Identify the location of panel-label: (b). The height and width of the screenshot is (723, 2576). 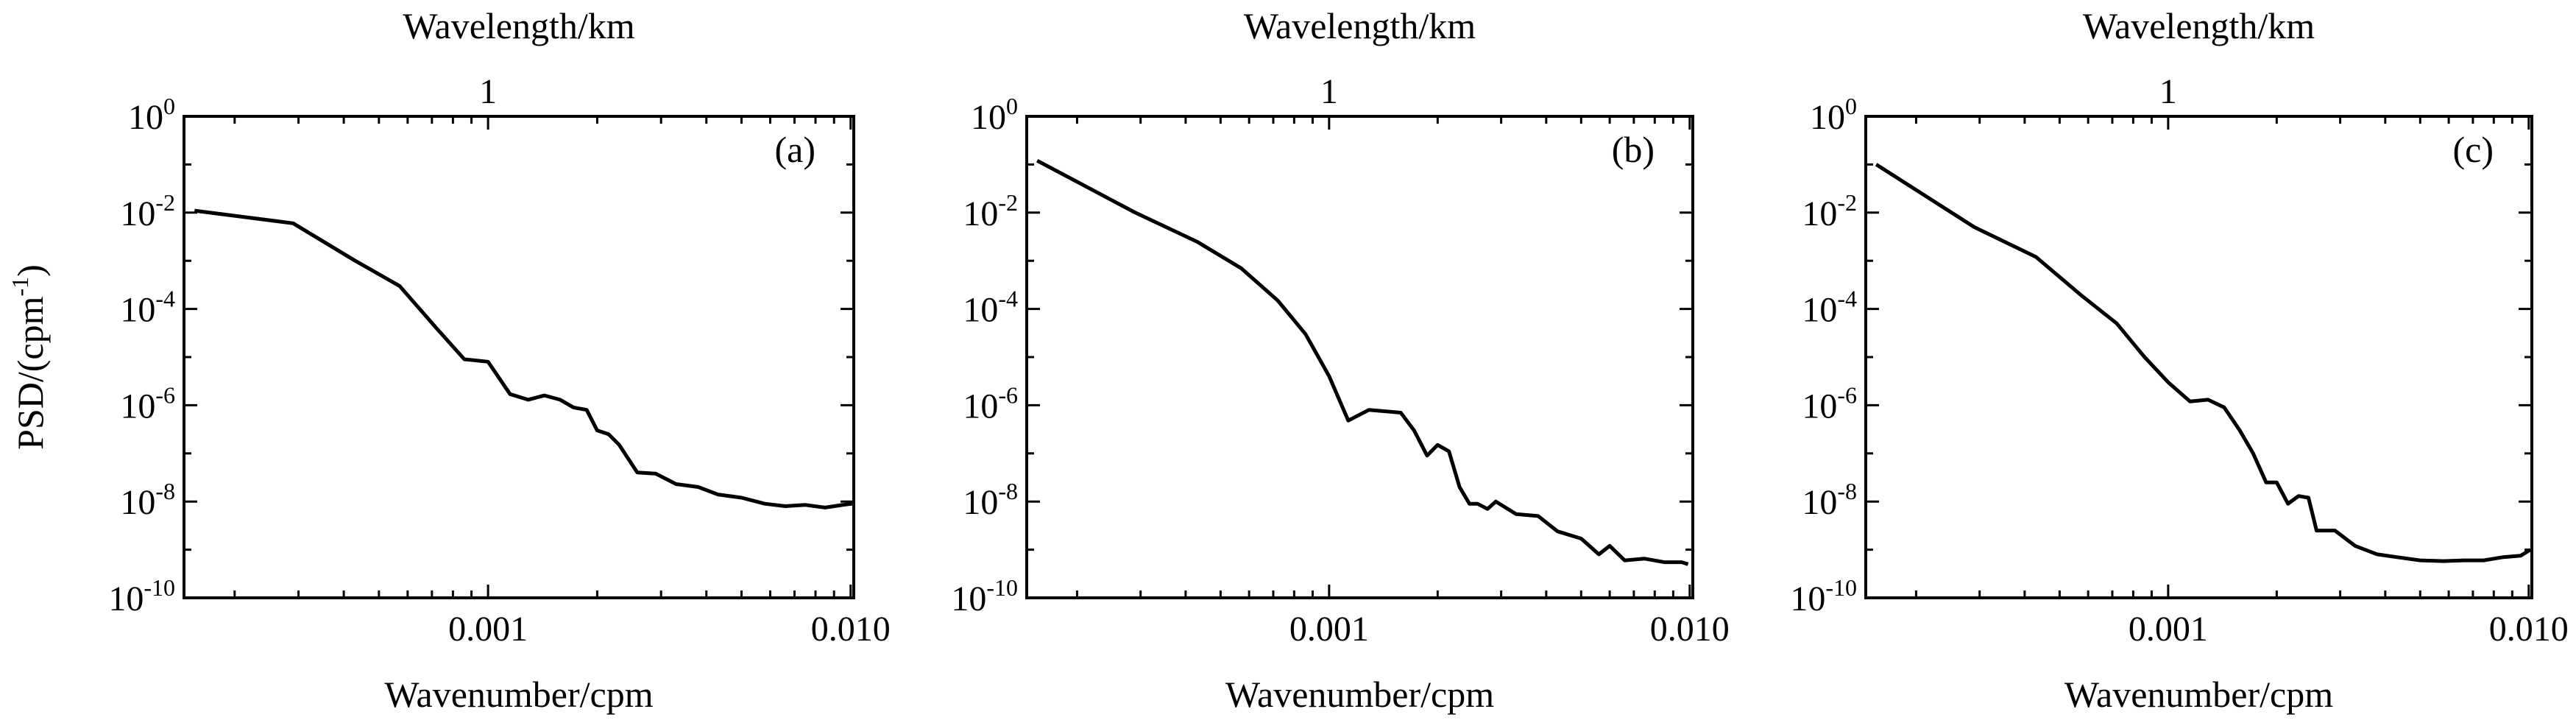
(1633, 149).